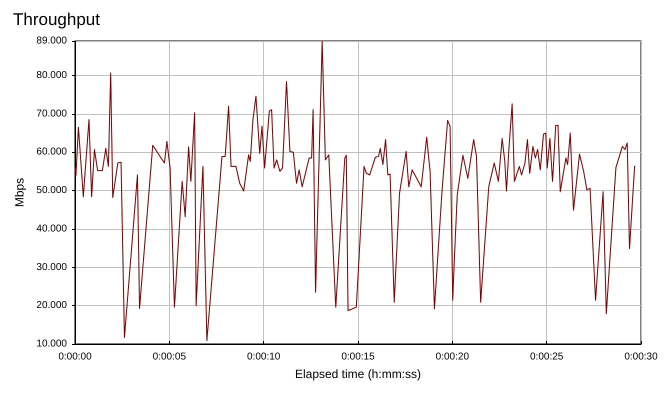 Image resolution: width=667 pixels, height=394 pixels. Describe the element at coordinates (52, 190) in the screenshot. I see `y-tick-label: 50.000` at that location.